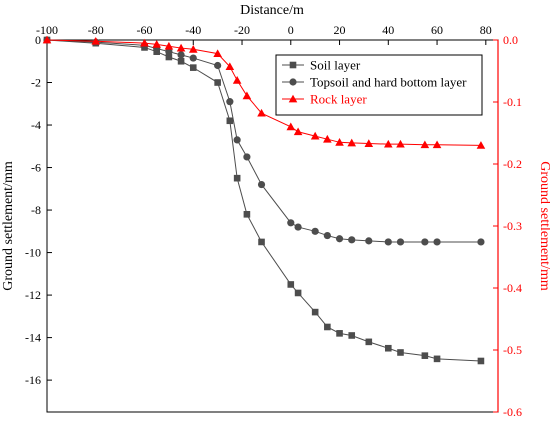 The image size is (550, 422). Describe the element at coordinates (36, 168) in the screenshot. I see `y-tick-label: -6` at that location.